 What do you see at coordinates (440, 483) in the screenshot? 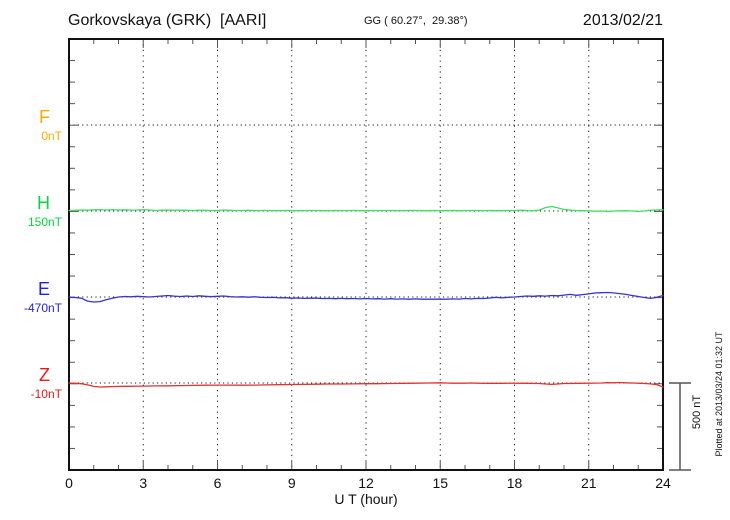
I see `x-tick-label: 15` at bounding box center [440, 483].